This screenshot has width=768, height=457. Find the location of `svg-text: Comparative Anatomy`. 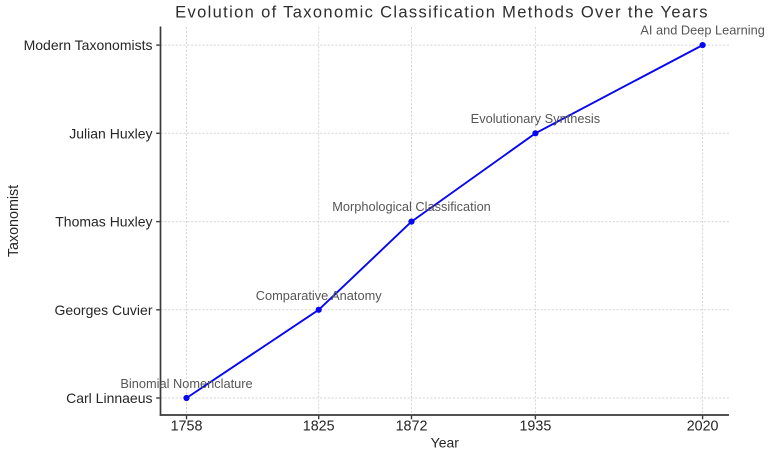

svg-text: Comparative Anatomy is located at coordinates (319, 295).